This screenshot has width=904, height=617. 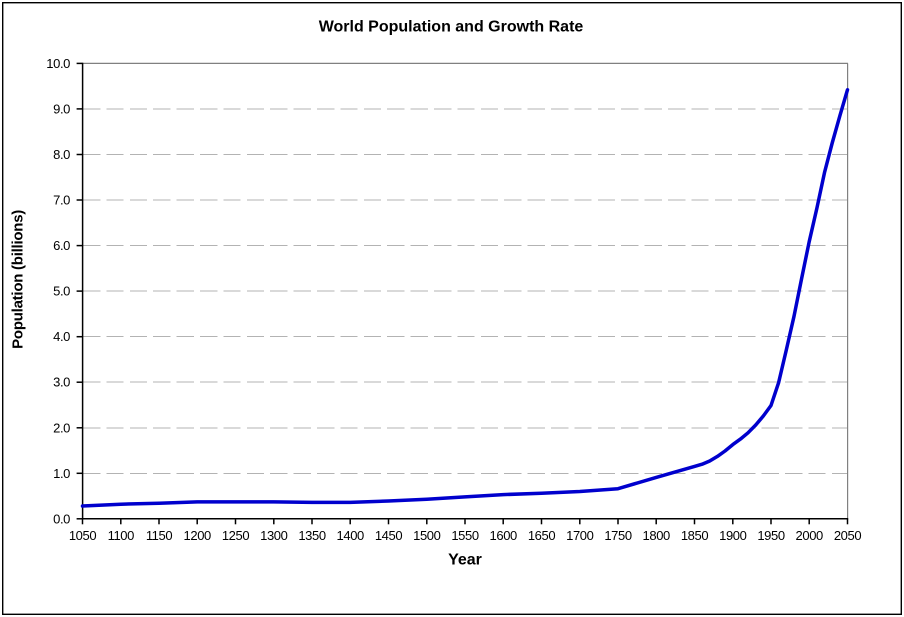 What do you see at coordinates (465, 560) in the screenshot?
I see `svg-text: Year` at bounding box center [465, 560].